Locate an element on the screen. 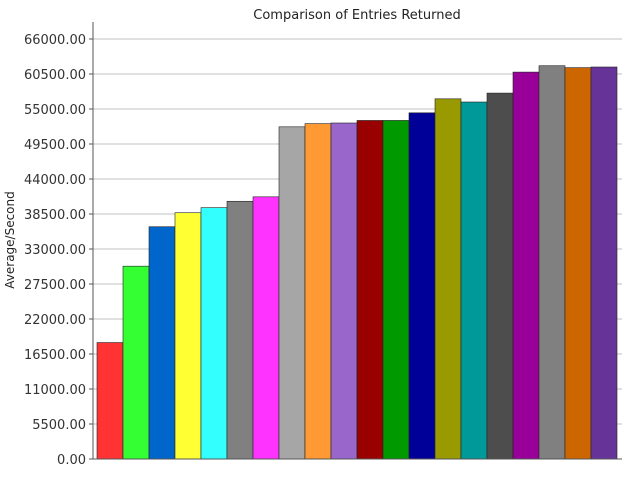 The image size is (640, 480). y-tick-label: 16500.00 is located at coordinates (55, 355).